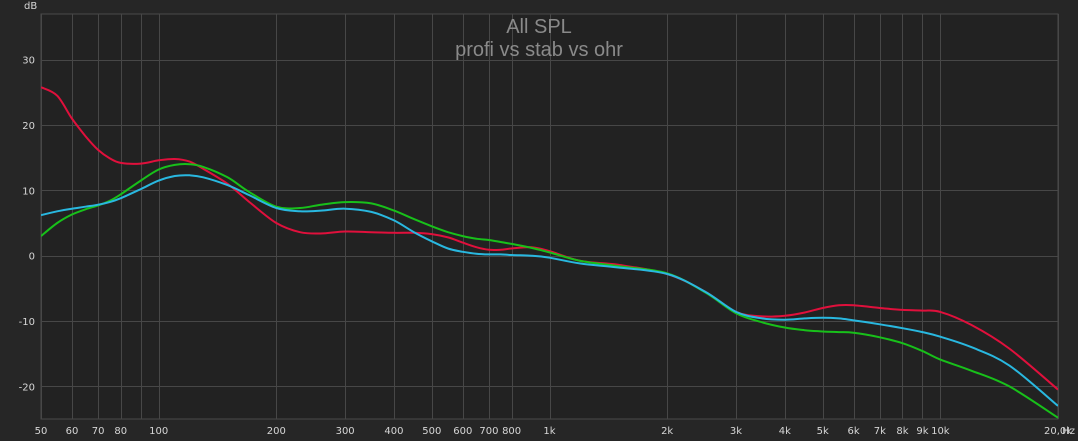 The height and width of the screenshot is (441, 1078). What do you see at coordinates (393, 431) in the screenshot?
I see `x-tick-label: 400` at bounding box center [393, 431].